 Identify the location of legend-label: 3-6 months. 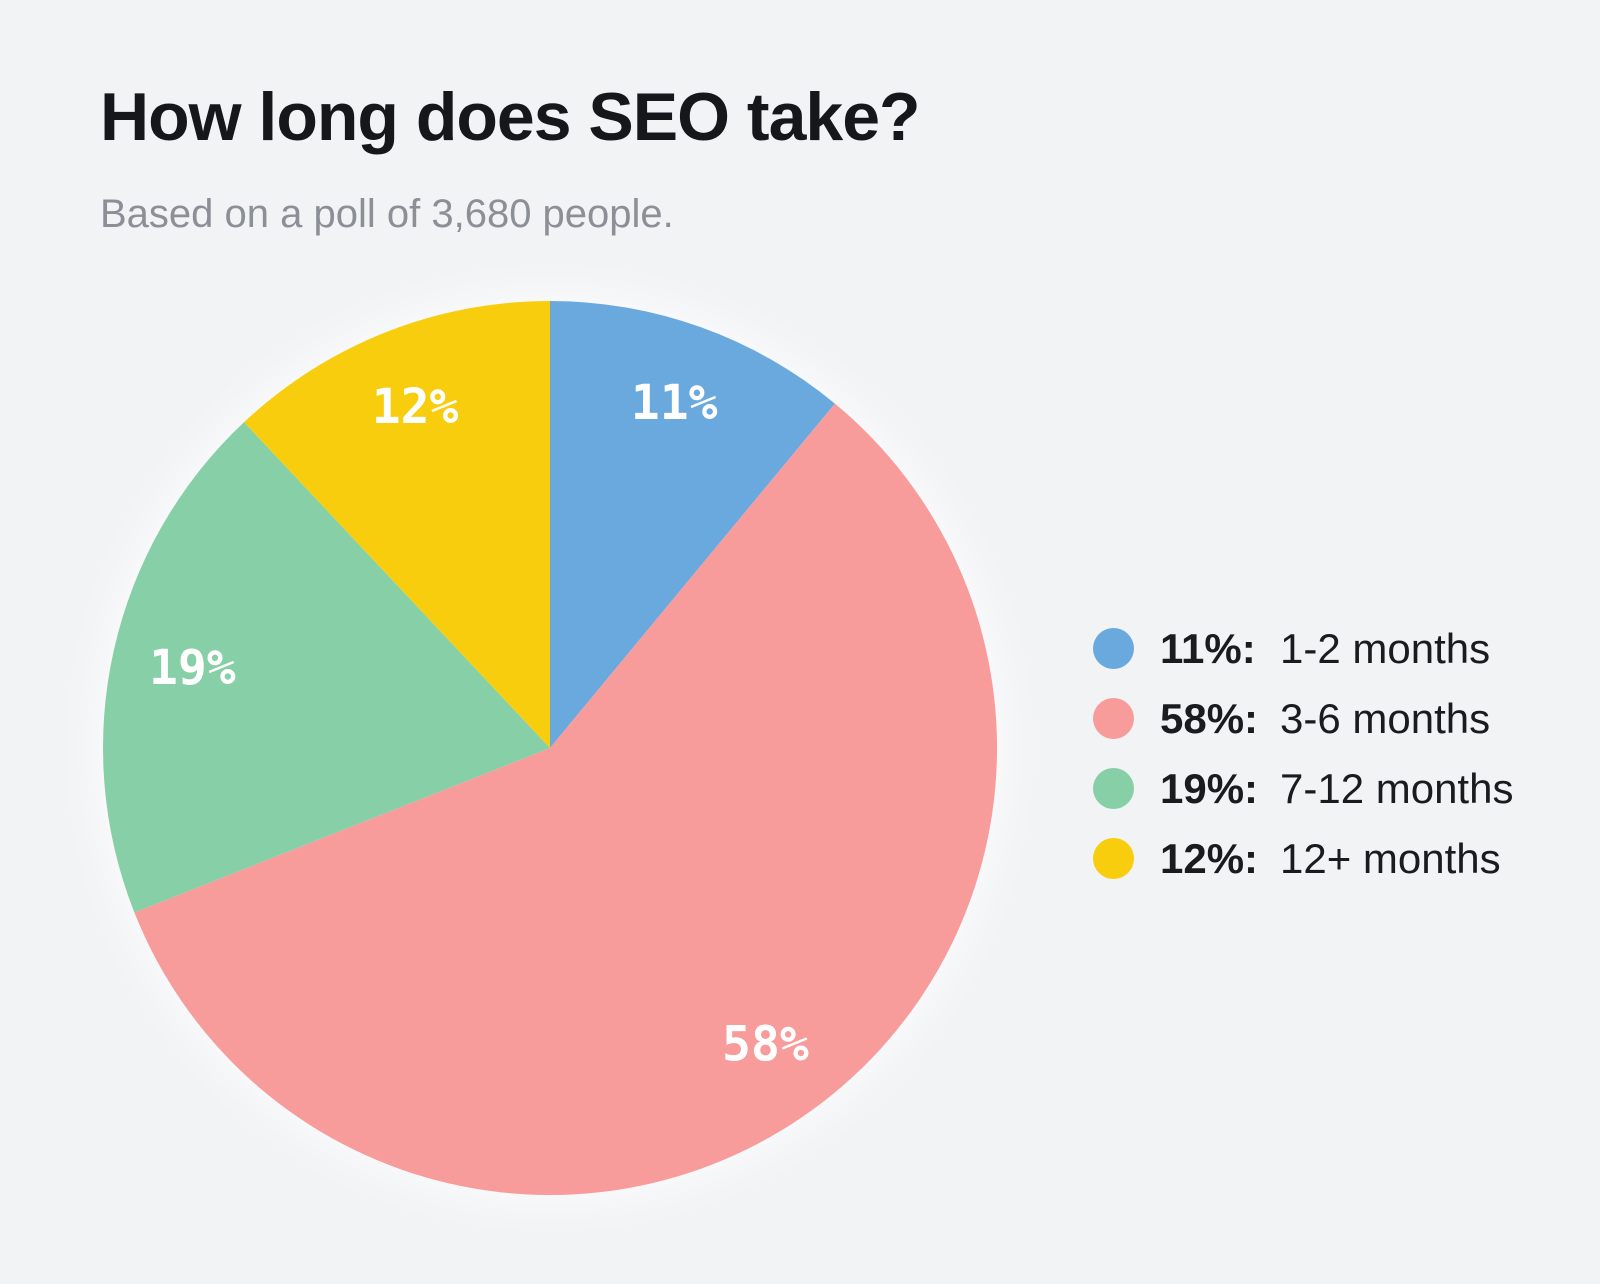
(1385, 718).